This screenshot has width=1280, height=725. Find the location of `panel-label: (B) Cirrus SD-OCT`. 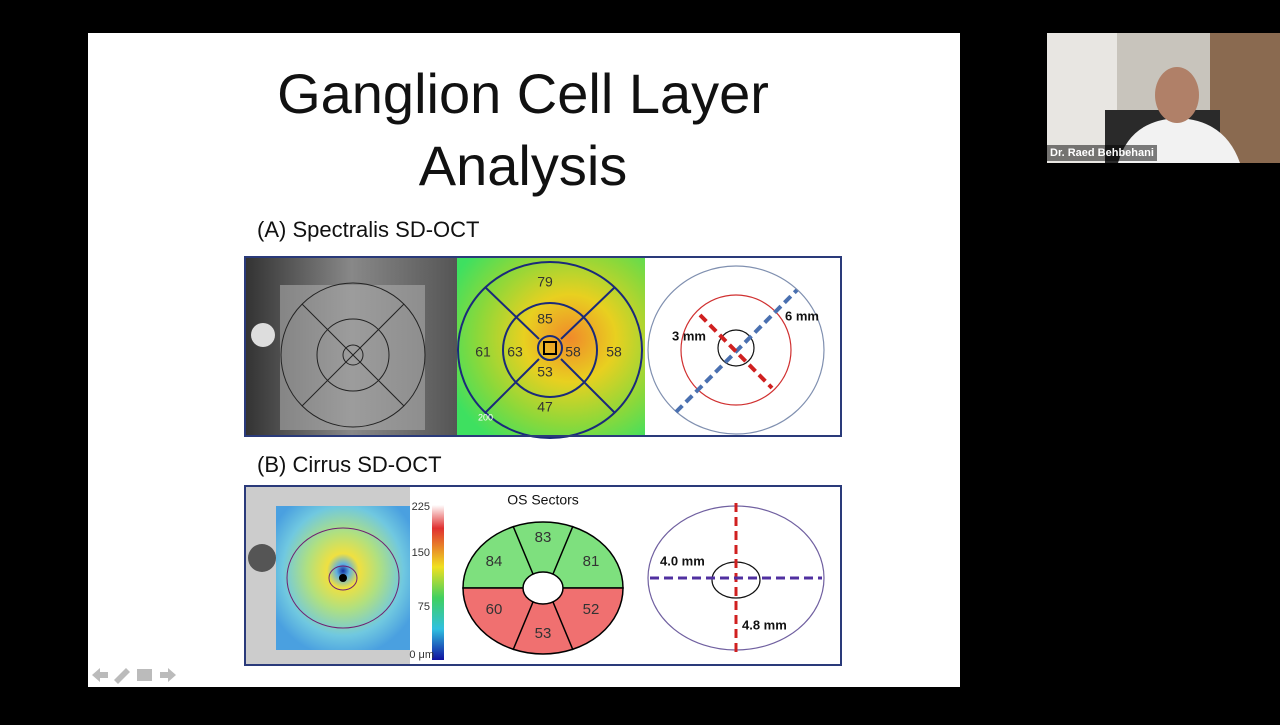

panel-label: (B) Cirrus SD-OCT is located at coordinates (349, 464).